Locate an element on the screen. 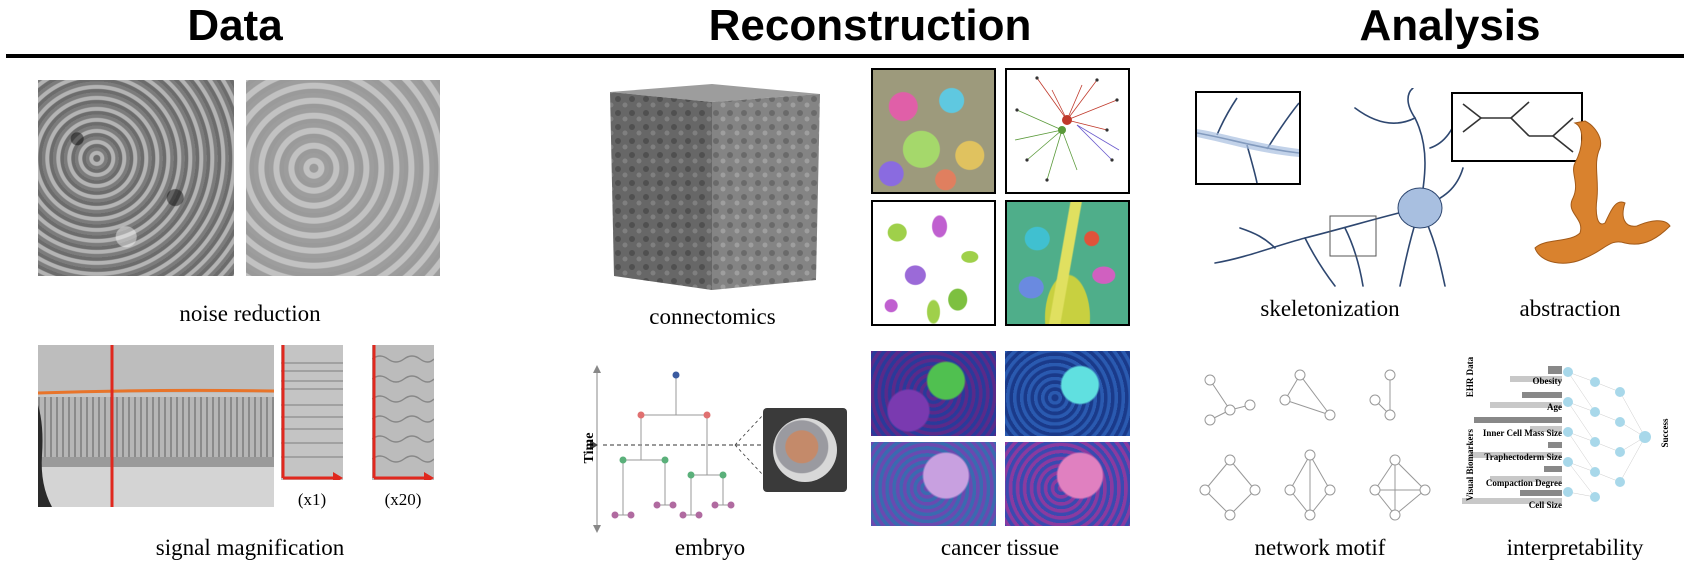  interp-feature-obesity: Obesity is located at coordinates (1547, 381).